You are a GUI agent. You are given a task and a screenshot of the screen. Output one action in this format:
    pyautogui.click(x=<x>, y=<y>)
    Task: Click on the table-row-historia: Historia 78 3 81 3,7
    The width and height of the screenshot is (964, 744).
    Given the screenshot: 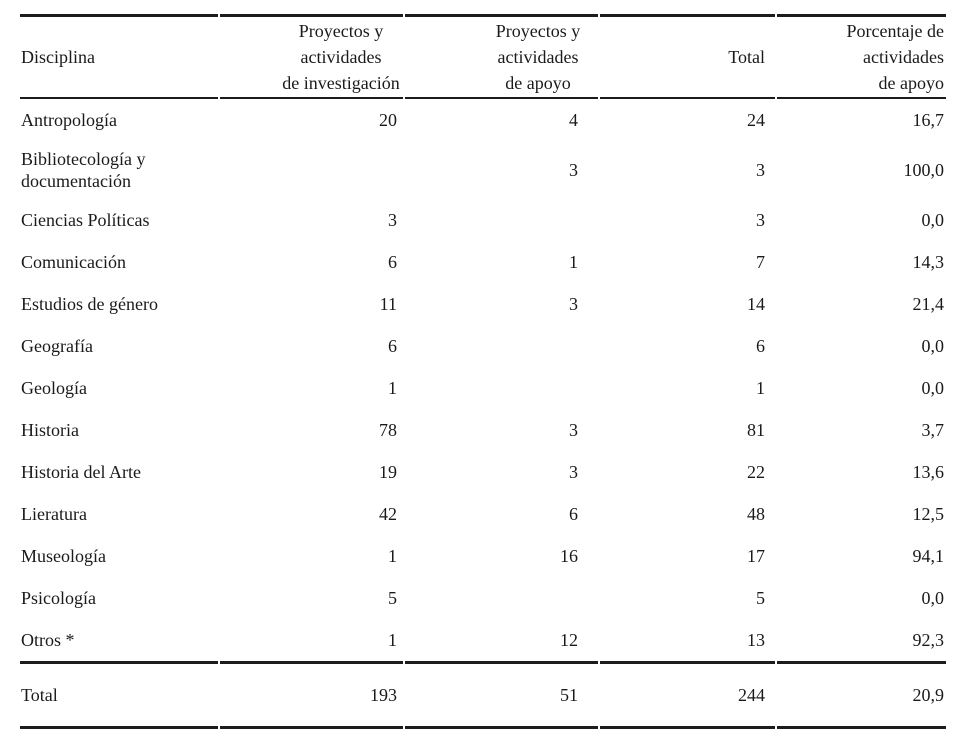 What is the action you would take?
    pyautogui.click(x=483, y=430)
    